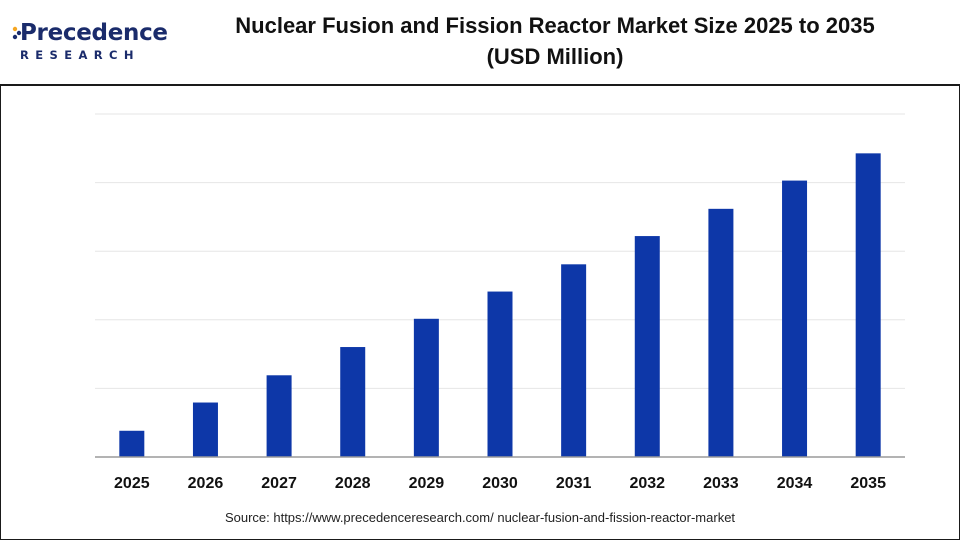 The width and height of the screenshot is (960, 540). I want to click on bar-2027, so click(279, 416).